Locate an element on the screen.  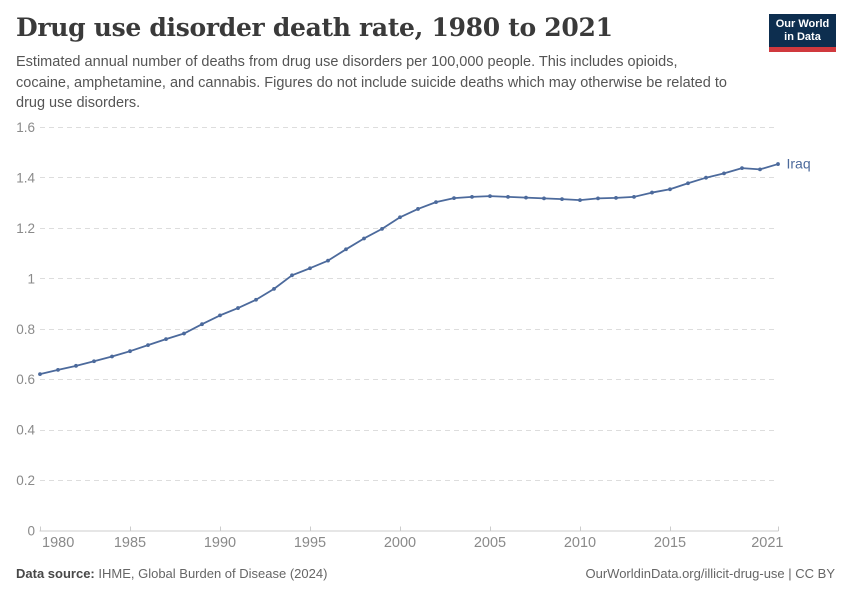
y-axis-tick-label: 0 is located at coordinates (31, 531).